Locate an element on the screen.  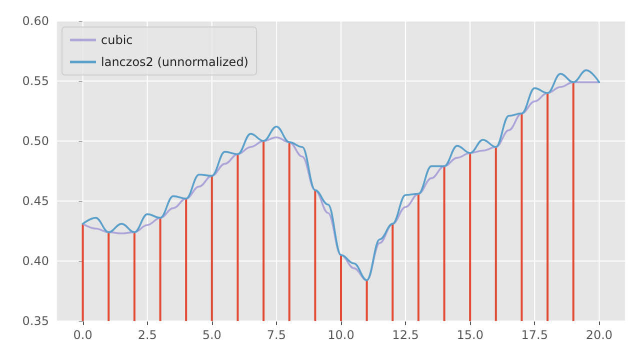
y-tick-label: 0.35 is located at coordinates (35, 321).